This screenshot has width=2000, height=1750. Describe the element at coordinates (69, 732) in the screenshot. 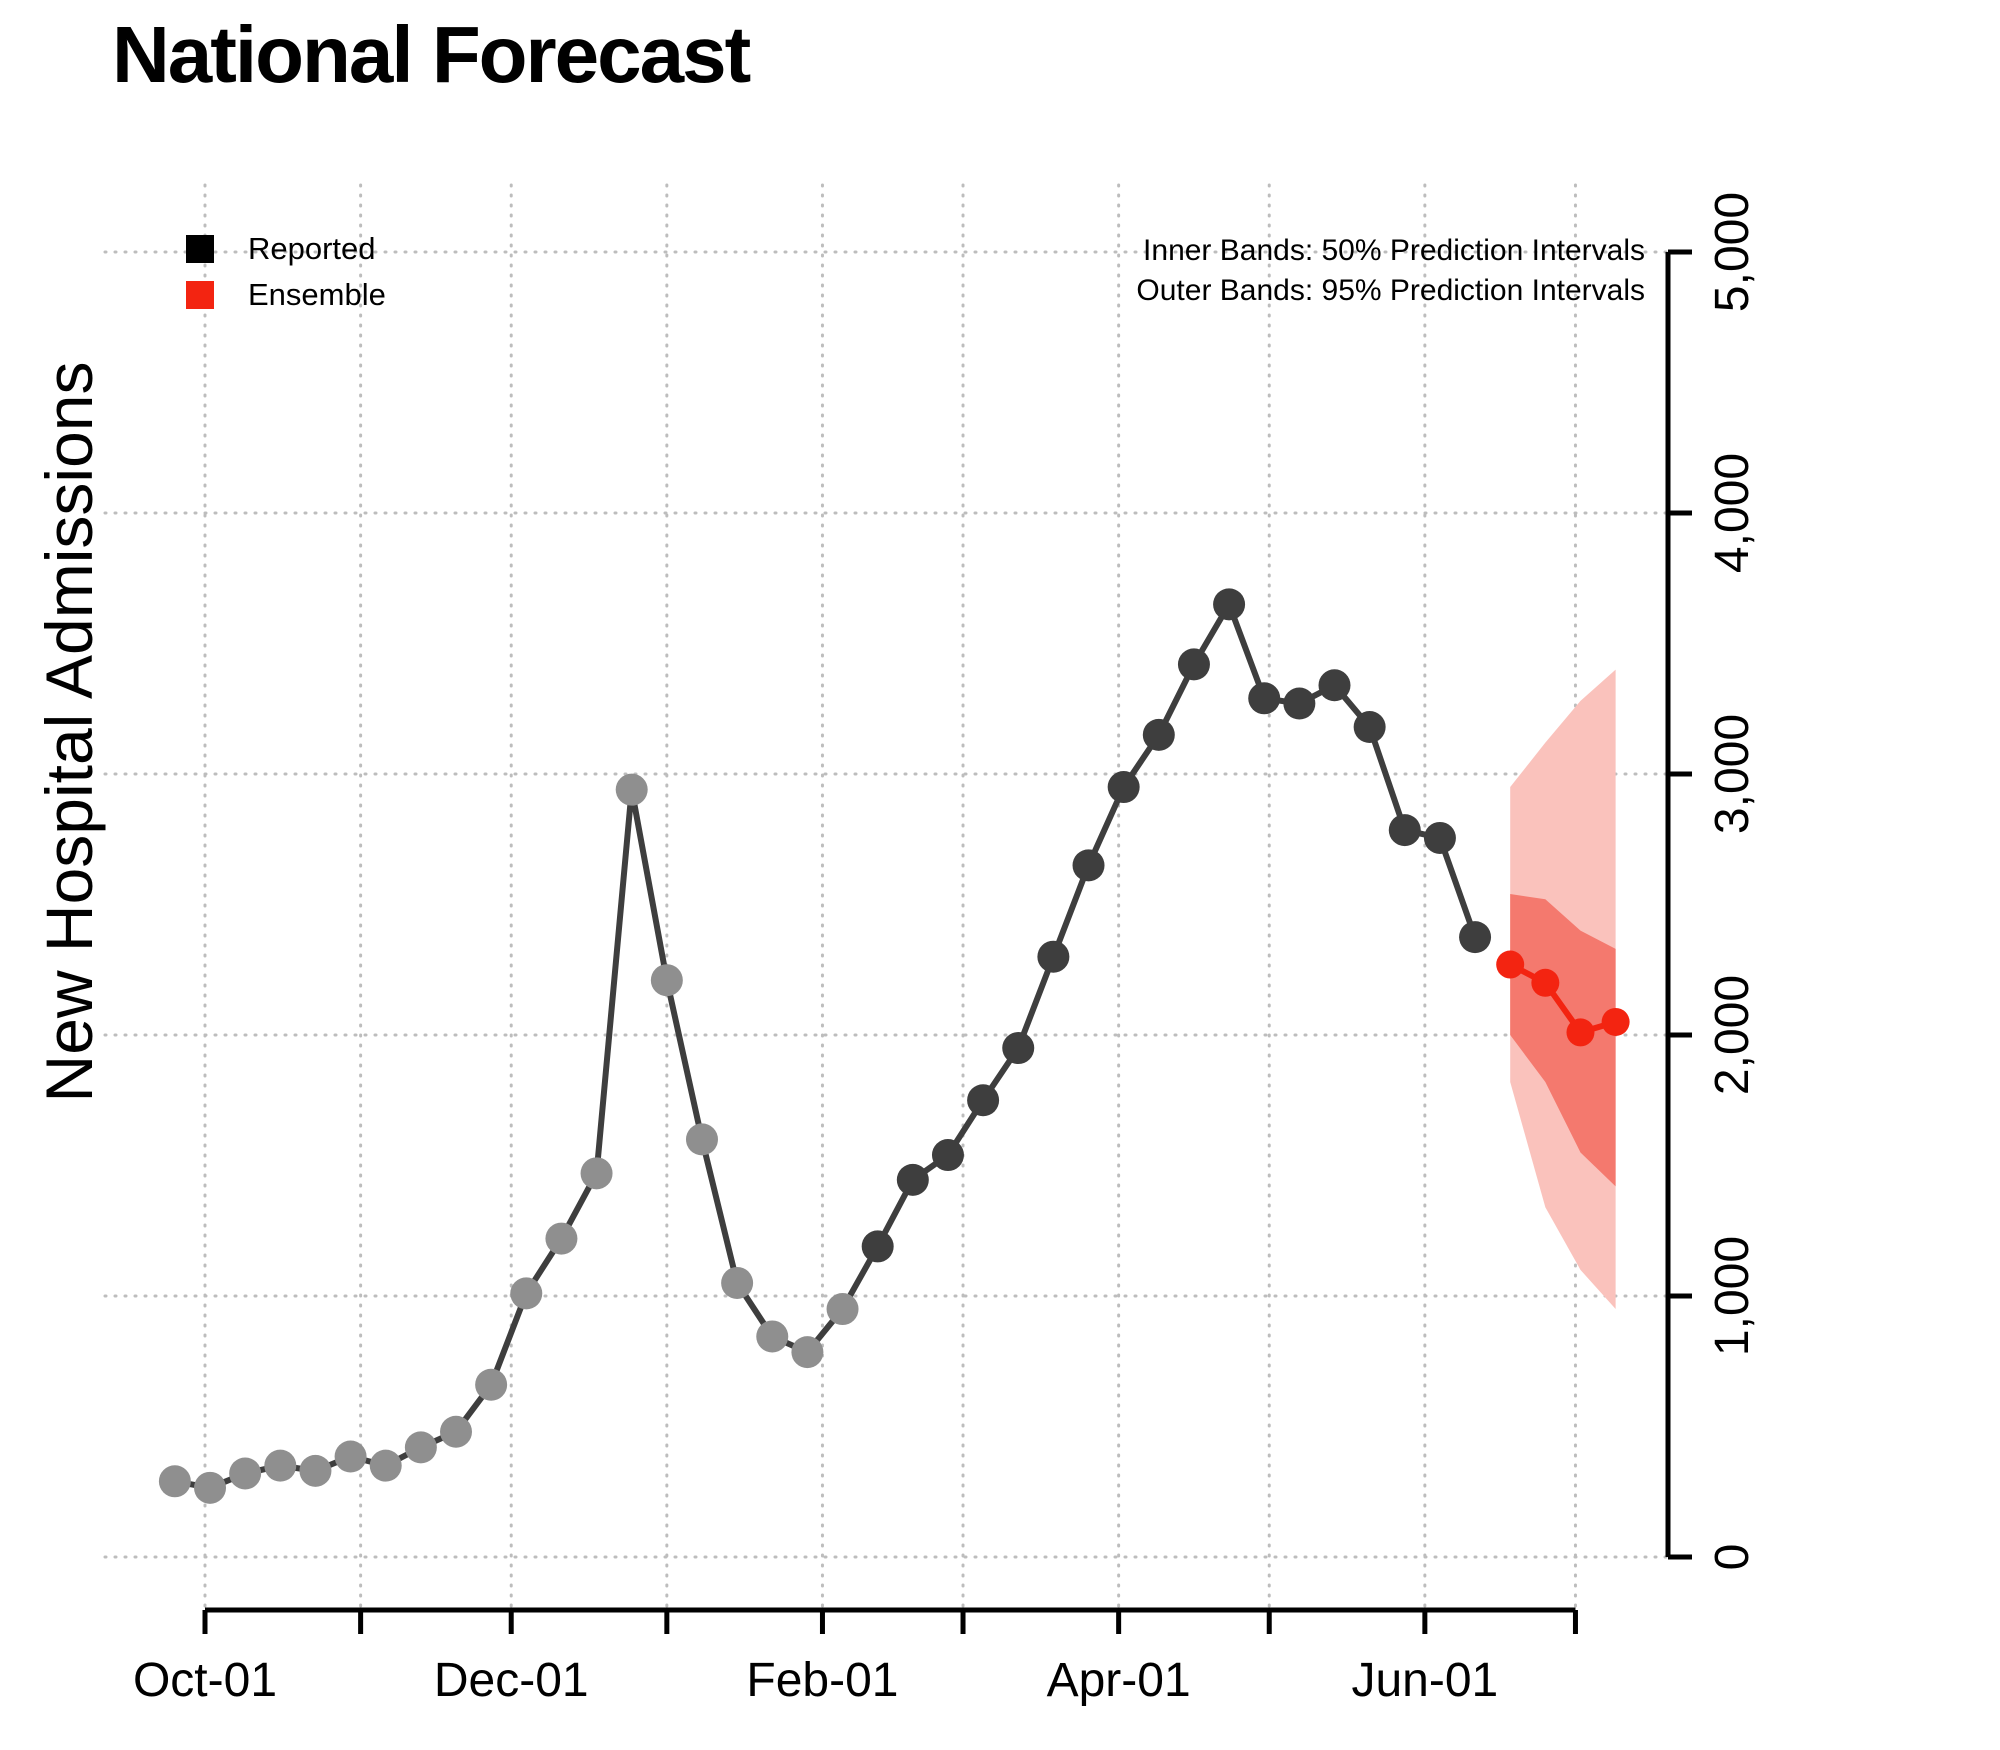

I see `y-axis-title: New Hospital Admissions` at that location.